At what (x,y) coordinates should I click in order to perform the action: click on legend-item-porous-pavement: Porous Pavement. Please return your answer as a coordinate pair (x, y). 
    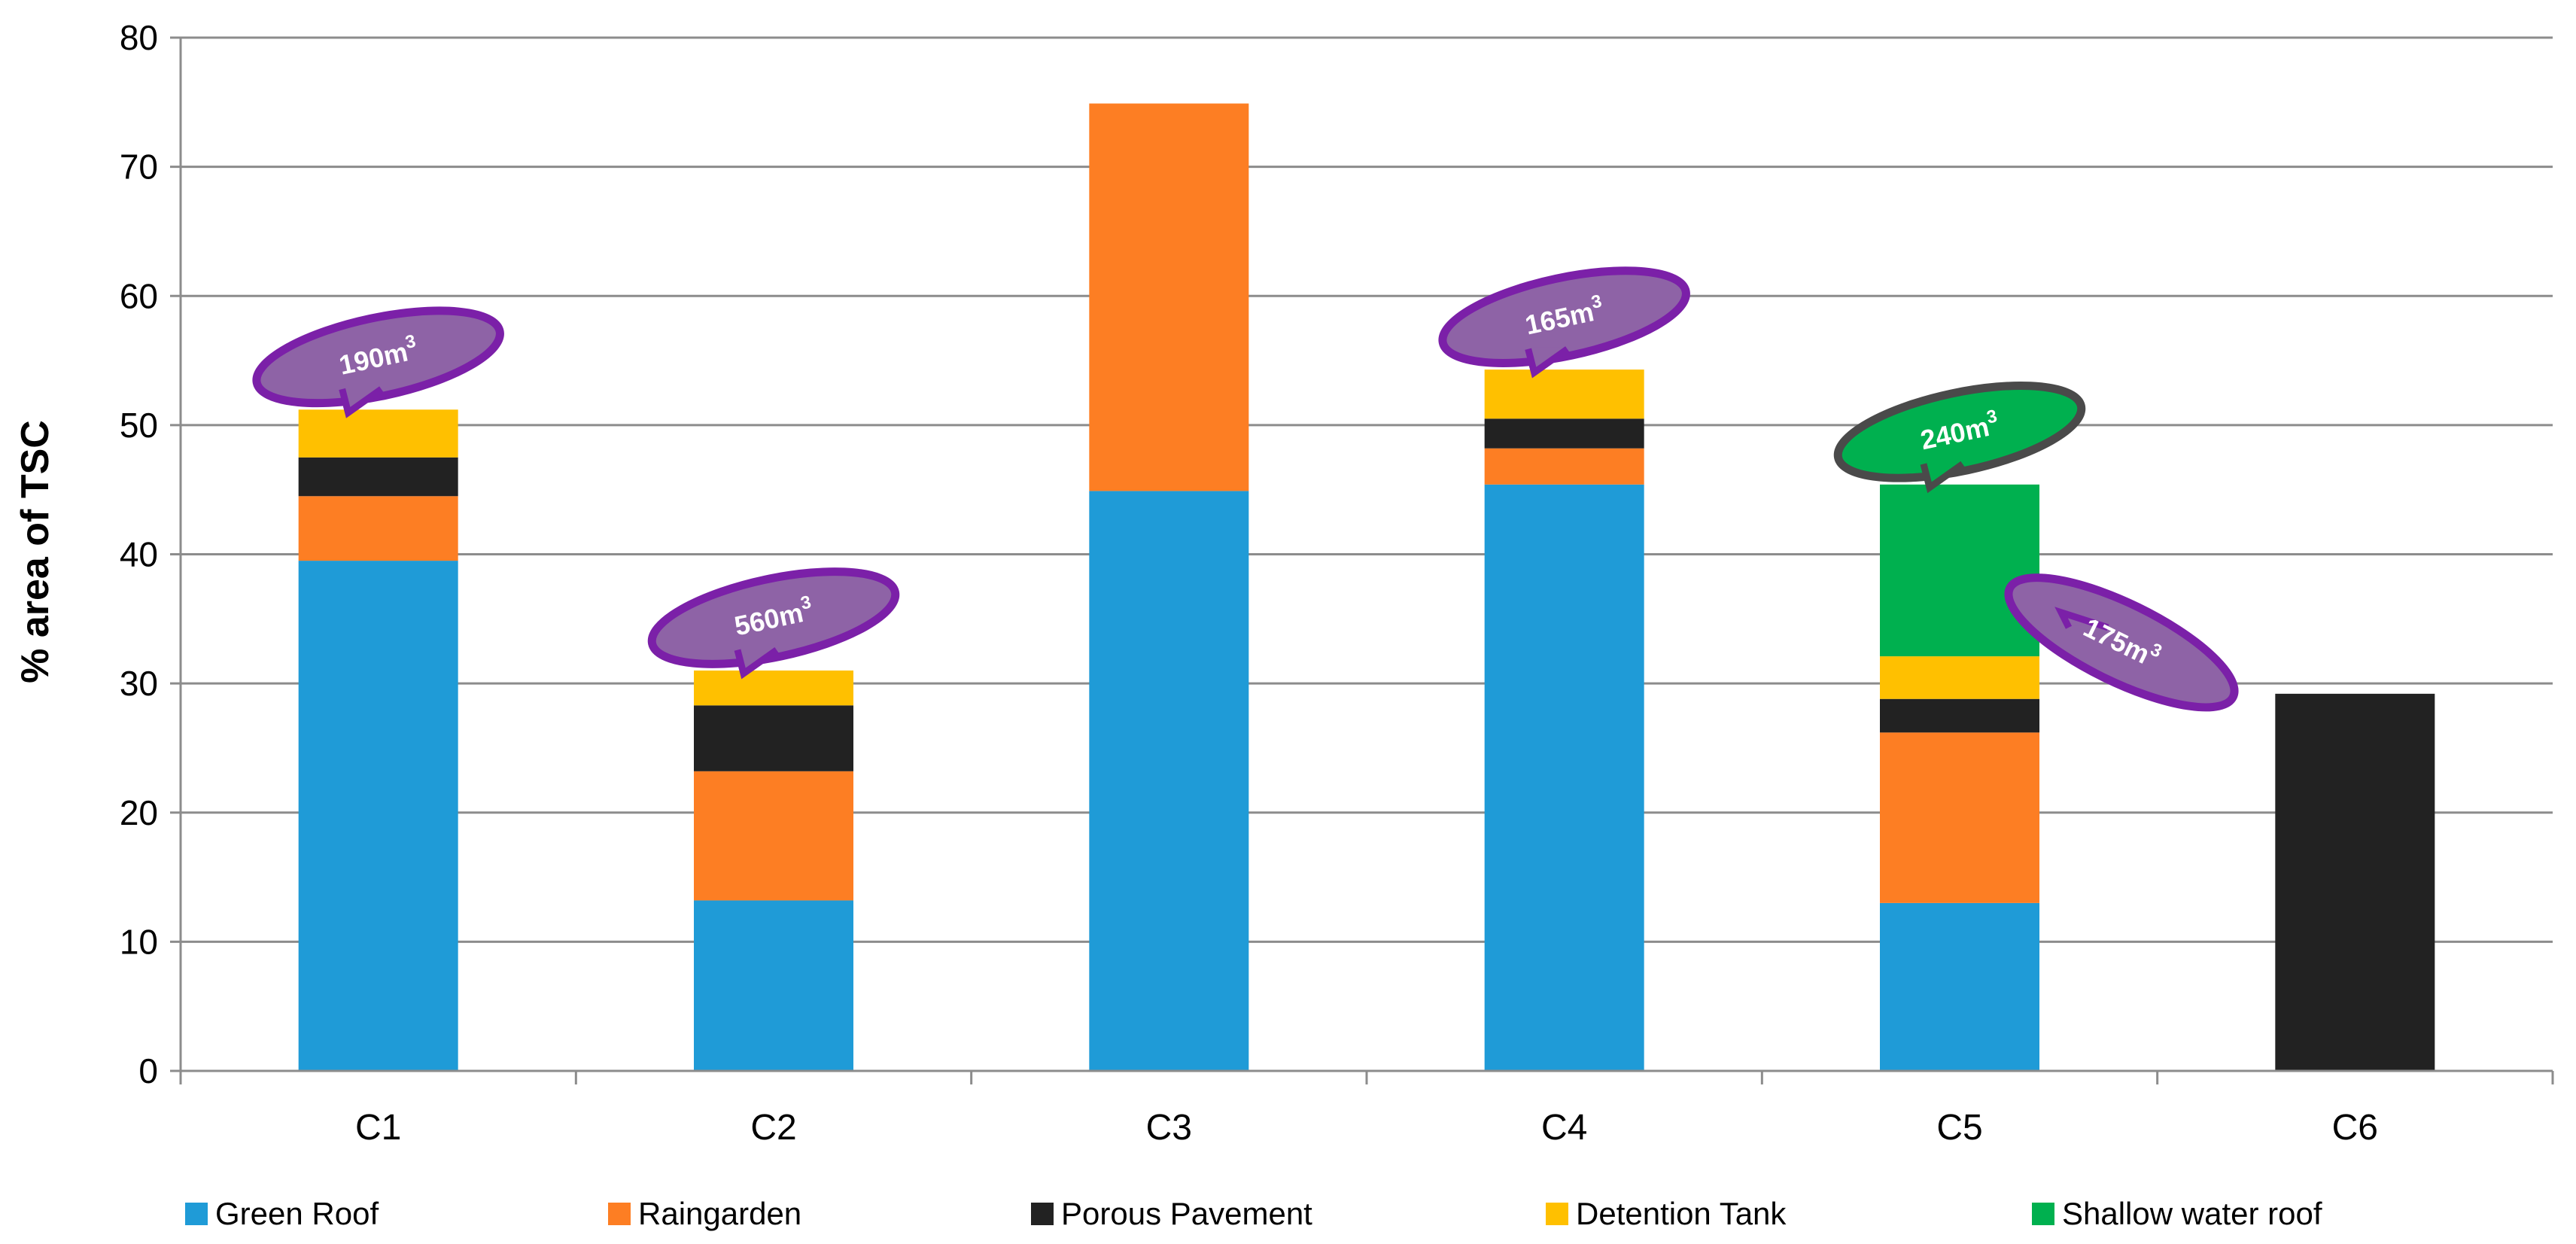
    Looking at the image, I should click on (1171, 1213).